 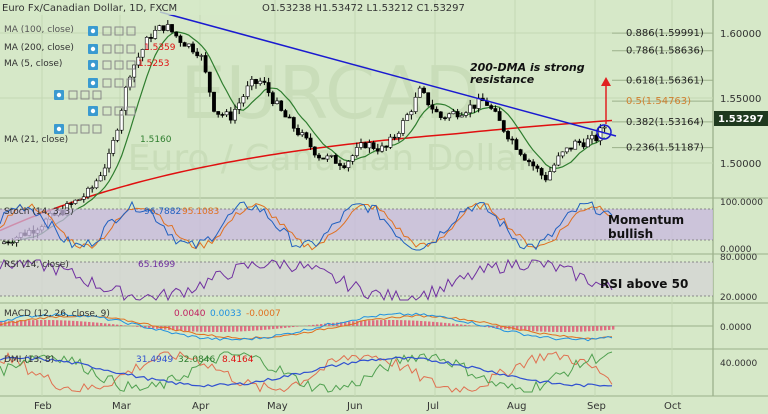 What do you see at coordinates (306, 226) in the screenshot?
I see `stoch-d-line` at bounding box center [306, 226].